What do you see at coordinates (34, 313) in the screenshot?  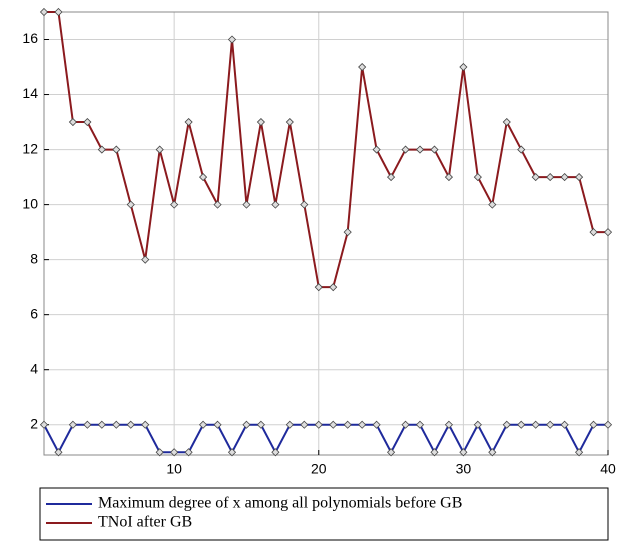 I see `y-tick-label: 6` at bounding box center [34, 313].